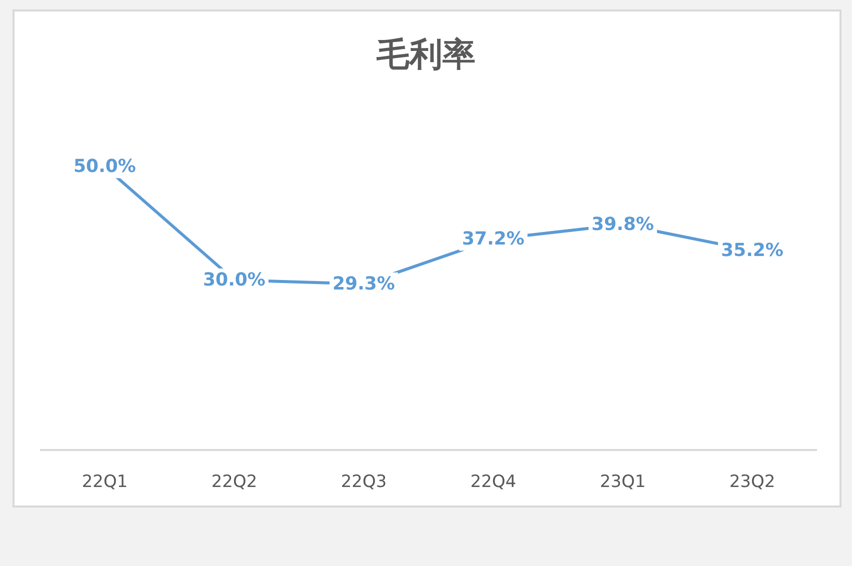  Describe the element at coordinates (105, 482) in the screenshot. I see `x-tick-label: 22Q1` at that location.